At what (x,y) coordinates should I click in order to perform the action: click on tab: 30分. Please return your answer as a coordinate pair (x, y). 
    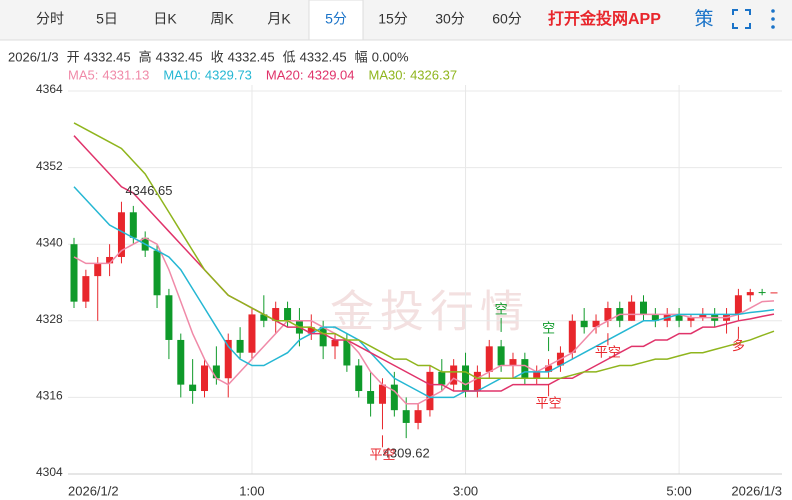
    Looking at the image, I should click on (450, 19).